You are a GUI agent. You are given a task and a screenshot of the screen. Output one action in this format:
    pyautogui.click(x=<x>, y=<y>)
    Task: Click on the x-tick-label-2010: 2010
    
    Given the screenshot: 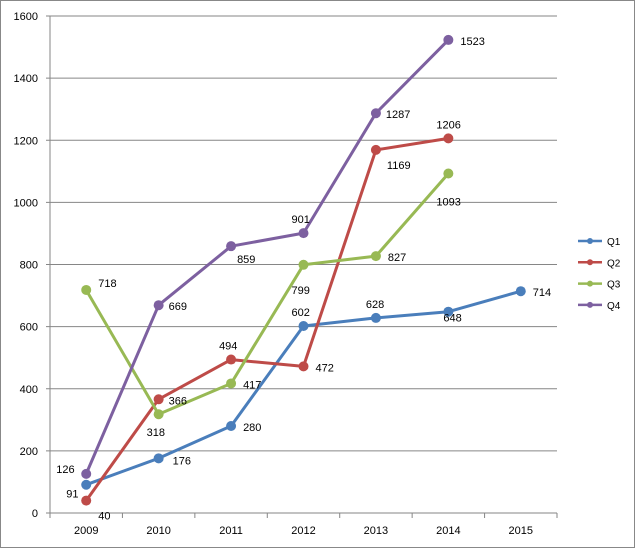 What is the action you would take?
    pyautogui.click(x=158, y=531)
    